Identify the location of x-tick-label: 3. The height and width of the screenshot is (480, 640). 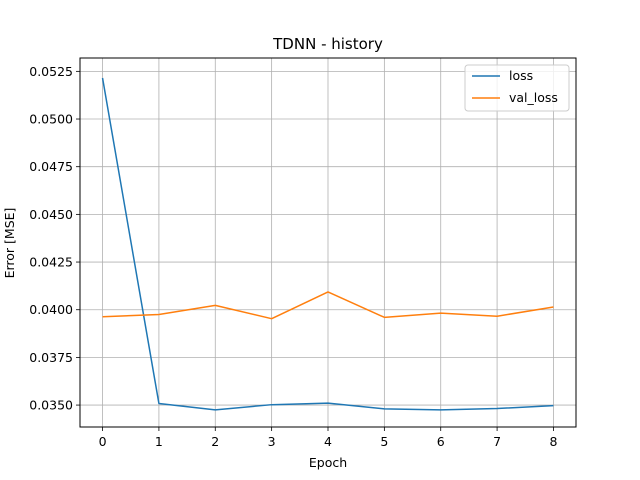
(272, 441).